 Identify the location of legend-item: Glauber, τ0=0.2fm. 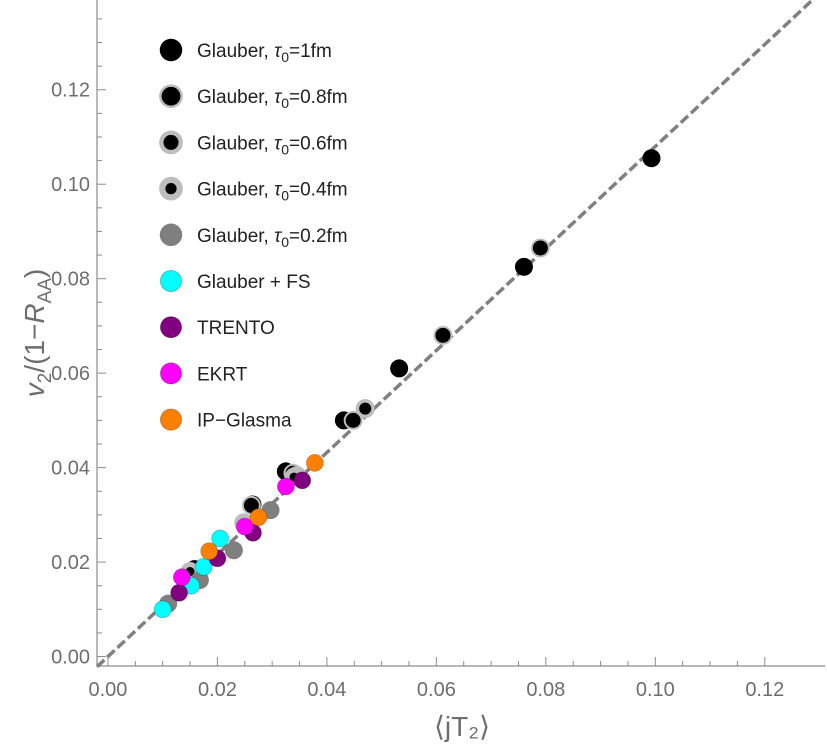
(254, 237).